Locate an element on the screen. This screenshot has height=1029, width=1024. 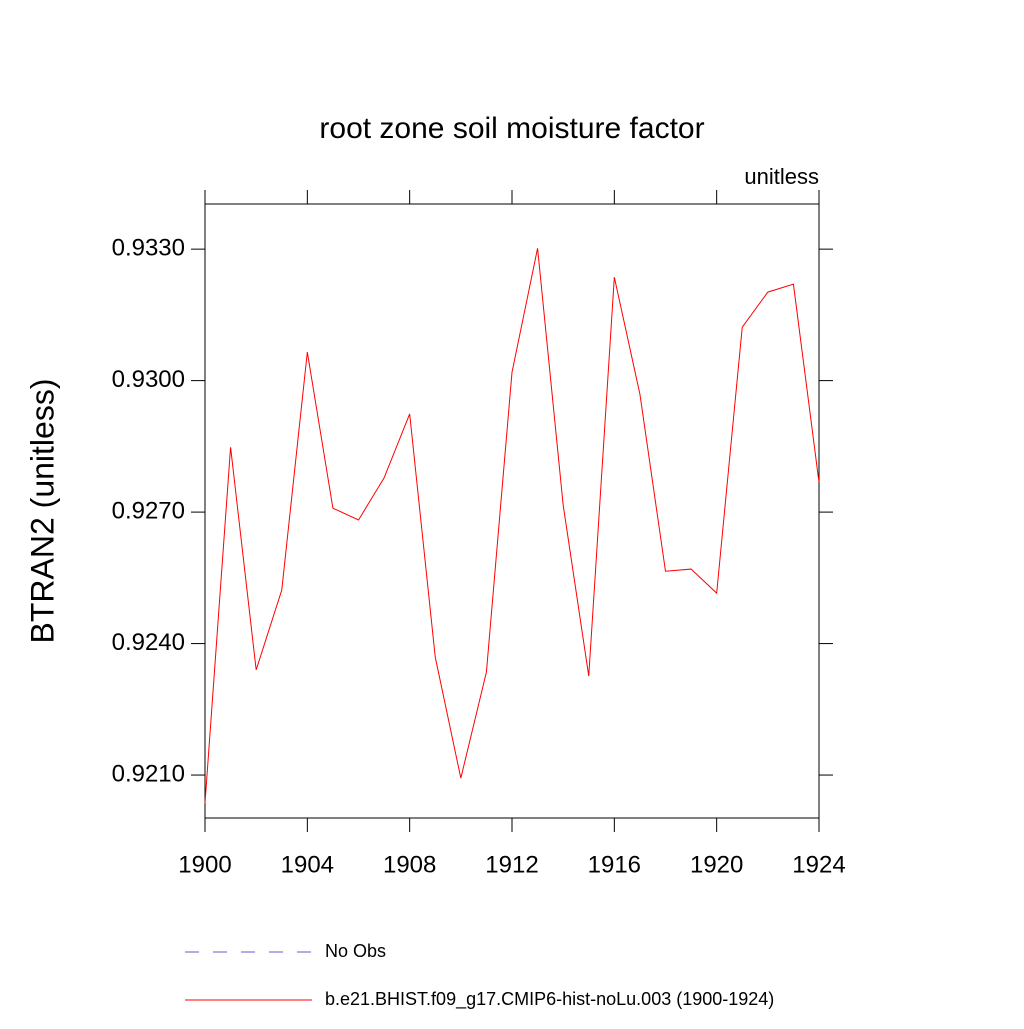
y-tick-label: 0.9240 is located at coordinates (148, 642).